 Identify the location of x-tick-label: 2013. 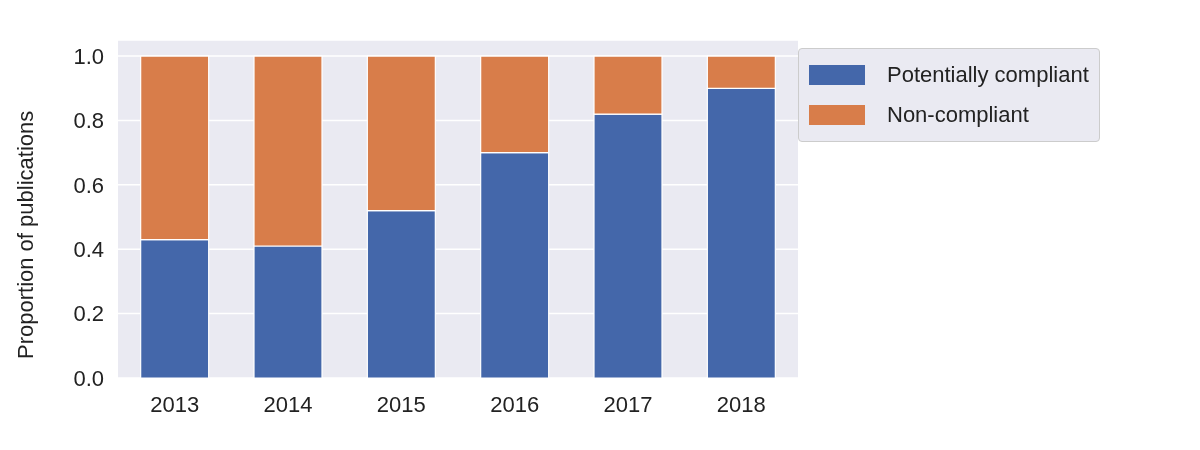
(175, 404).